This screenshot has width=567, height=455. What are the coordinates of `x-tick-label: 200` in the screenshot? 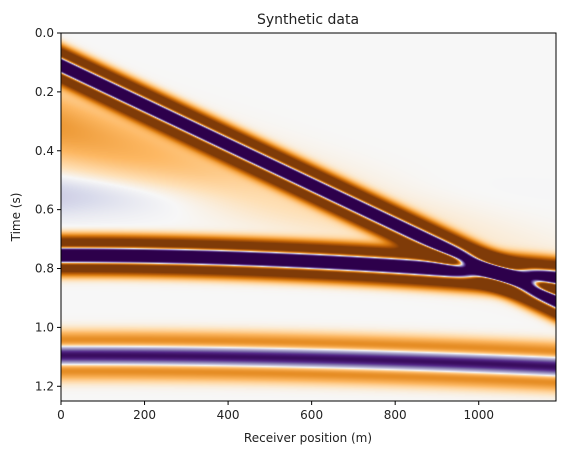 It's located at (144, 415).